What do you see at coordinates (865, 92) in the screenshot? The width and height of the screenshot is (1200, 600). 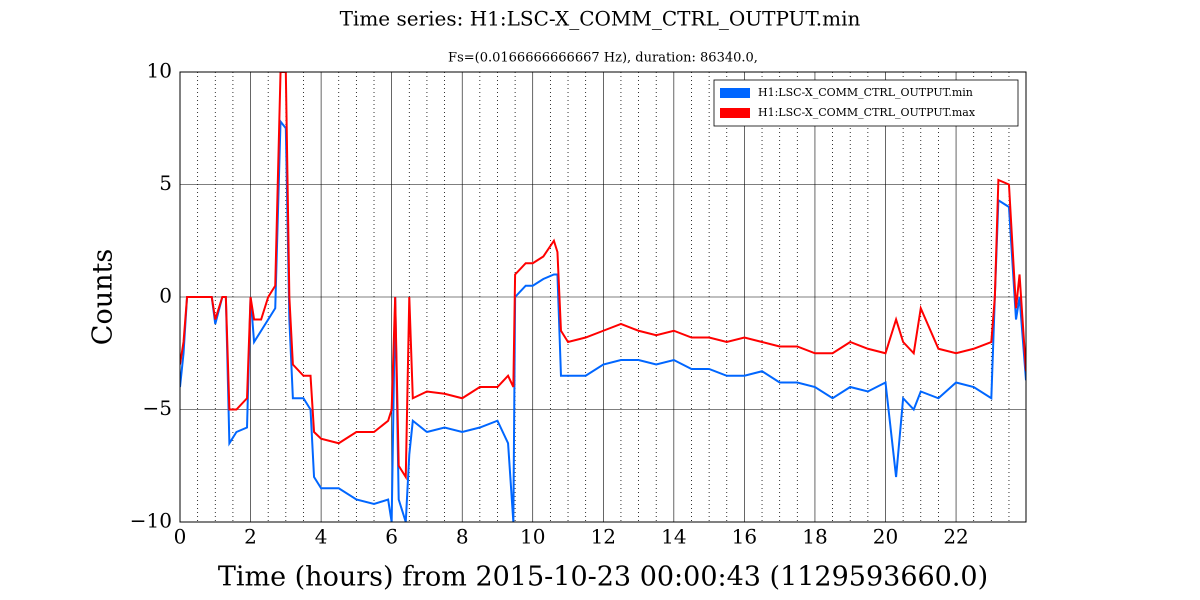 I see `legend-label: H1:LSC-X_COMM_CTRL_OUTPUT.min` at bounding box center [865, 92].